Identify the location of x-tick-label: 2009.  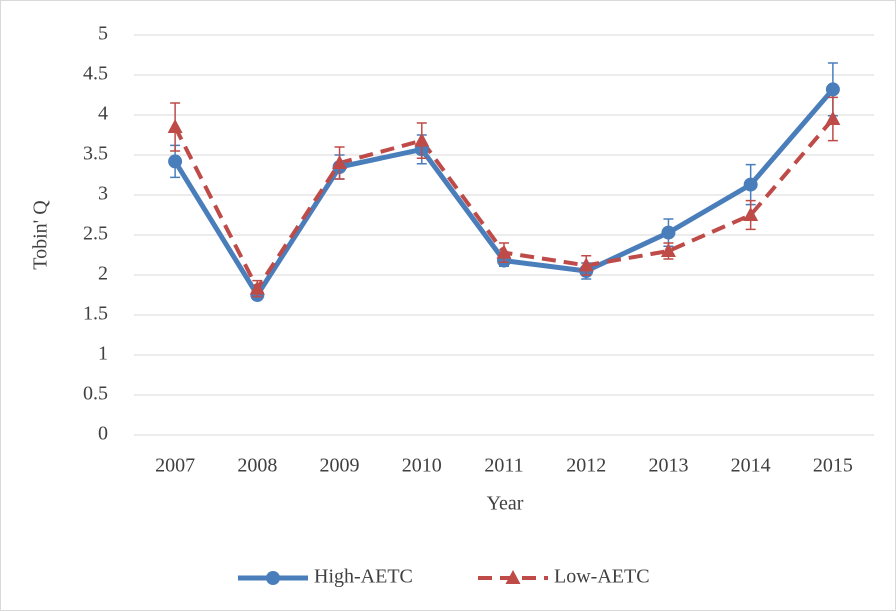
(340, 466).